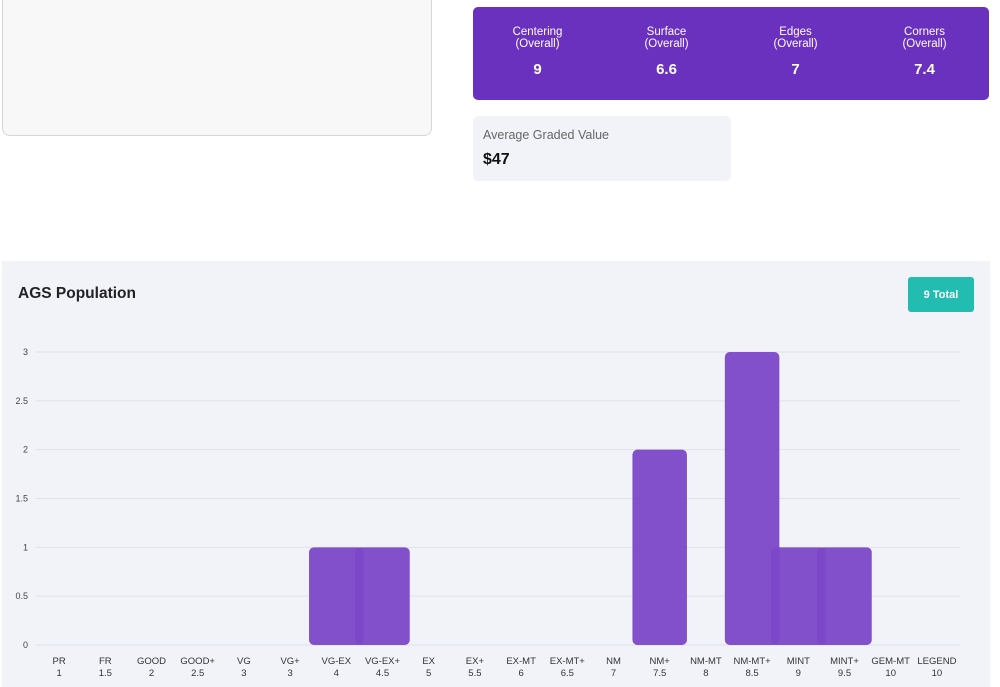 The image size is (1000, 687). Describe the element at coordinates (521, 661) in the screenshot. I see `x-tick-label: EX-MT` at that location.